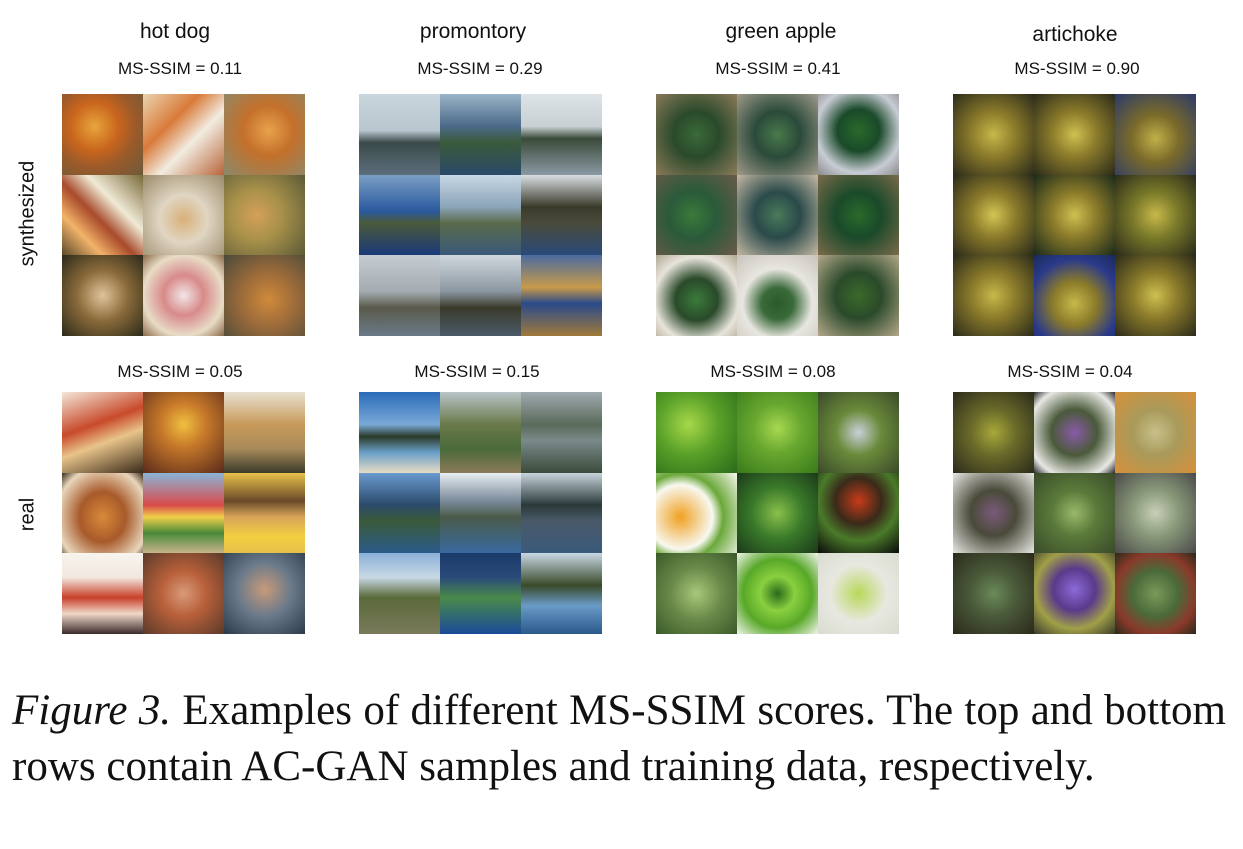 This screenshot has width=1243, height=849. What do you see at coordinates (1070, 371) in the screenshot?
I see `score-real-artichoke: MS-SSIM = 0.04` at bounding box center [1070, 371].